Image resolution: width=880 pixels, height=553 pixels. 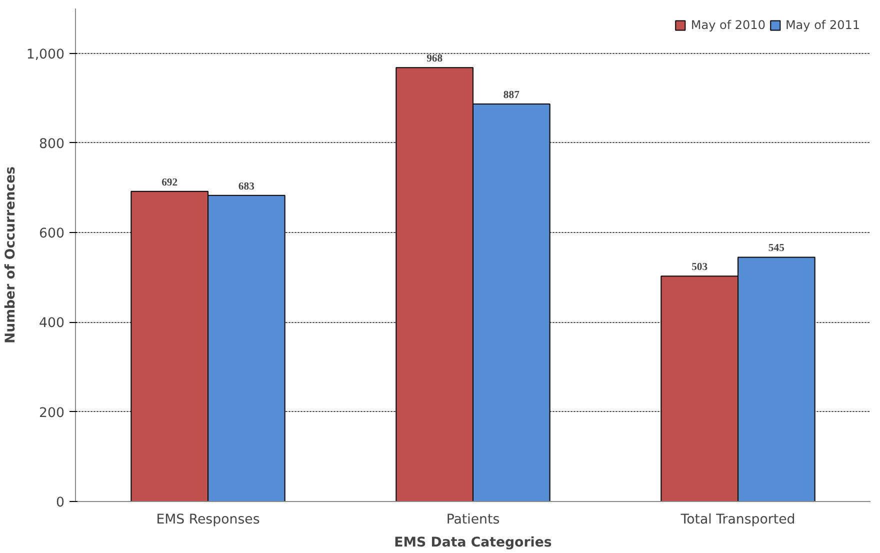 I want to click on x-tick-label: EMS Responses, so click(x=208, y=520).